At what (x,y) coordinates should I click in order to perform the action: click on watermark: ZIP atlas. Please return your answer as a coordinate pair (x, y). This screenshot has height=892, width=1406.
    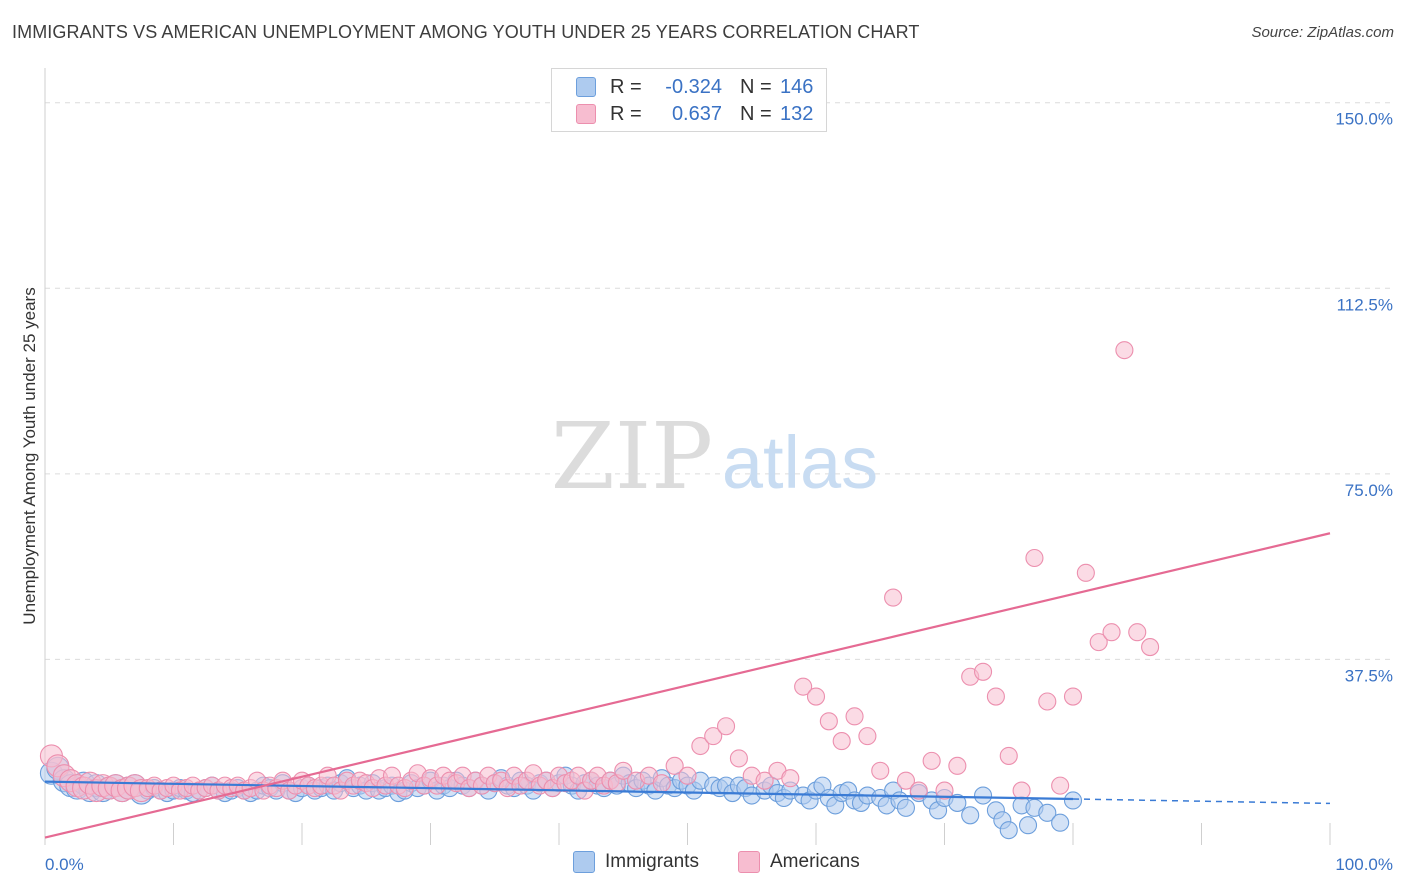
    Looking at the image, I should click on (714, 456).